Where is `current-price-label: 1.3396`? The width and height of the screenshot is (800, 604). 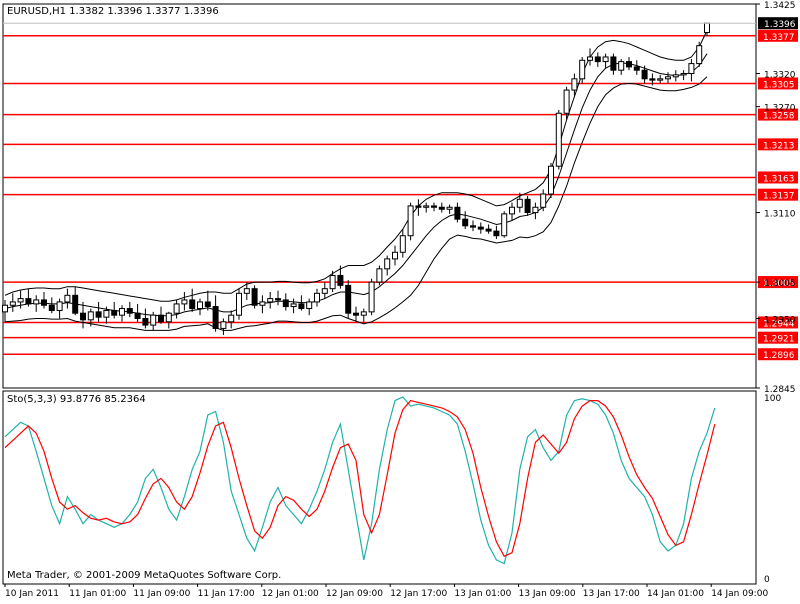
current-price-label: 1.3396 is located at coordinates (780, 25).